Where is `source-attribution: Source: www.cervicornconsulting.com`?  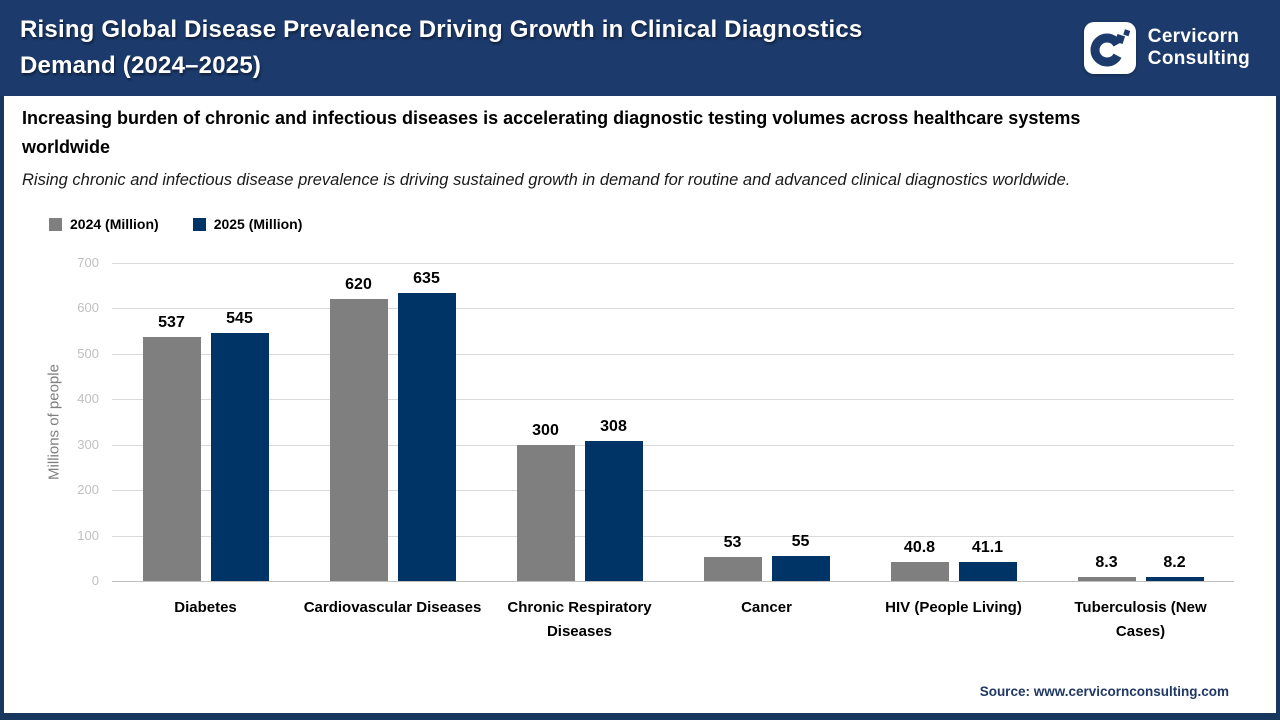
source-attribution: Source: www.cervicornconsulting.com is located at coordinates (1104, 691).